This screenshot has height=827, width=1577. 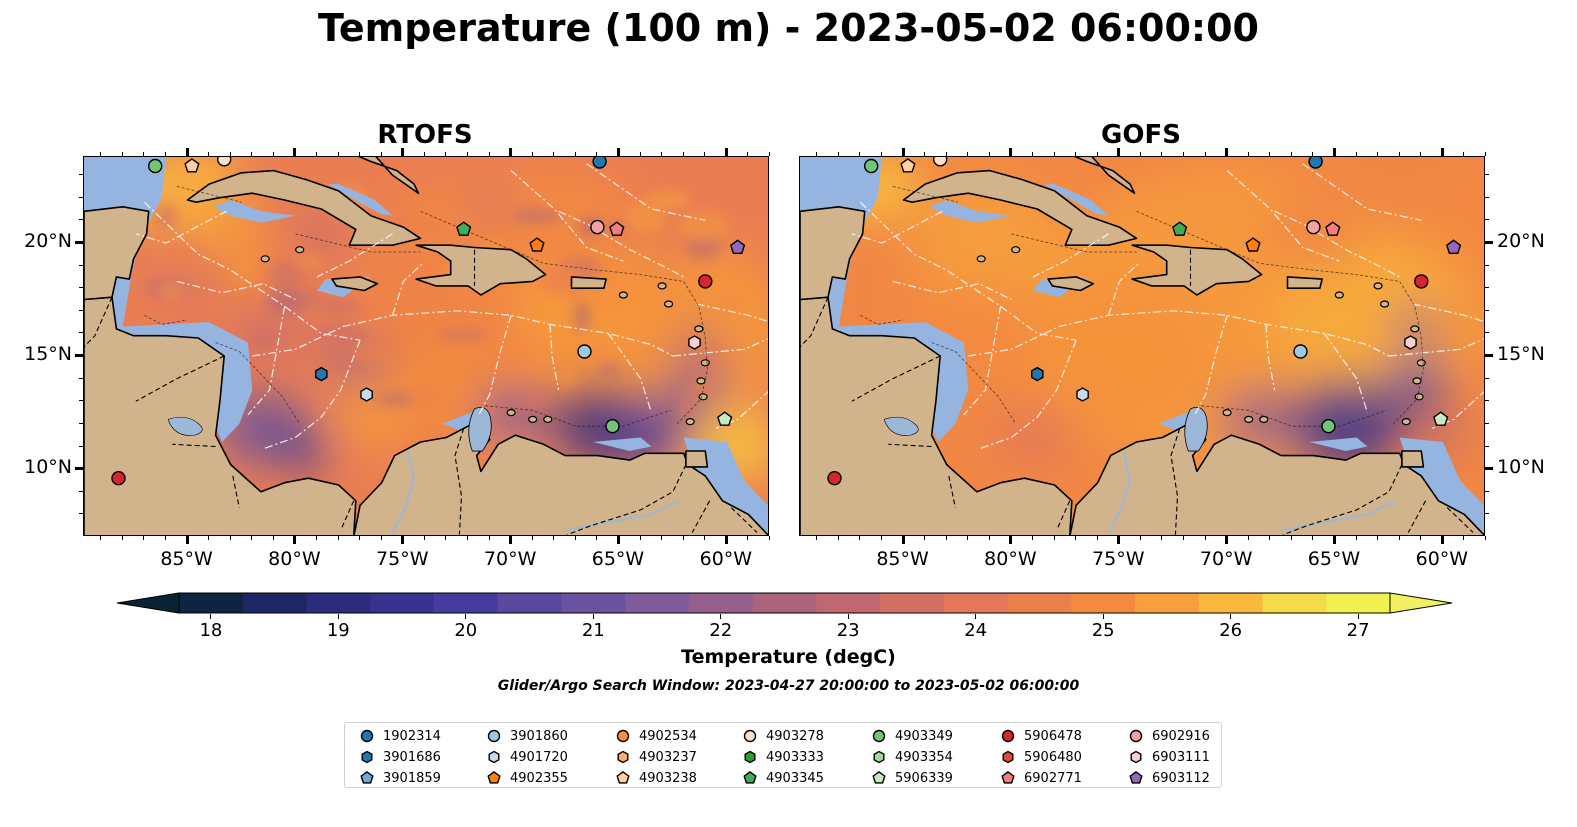 I want to click on panel-title-gofs: GOFS, so click(x=1141, y=135).